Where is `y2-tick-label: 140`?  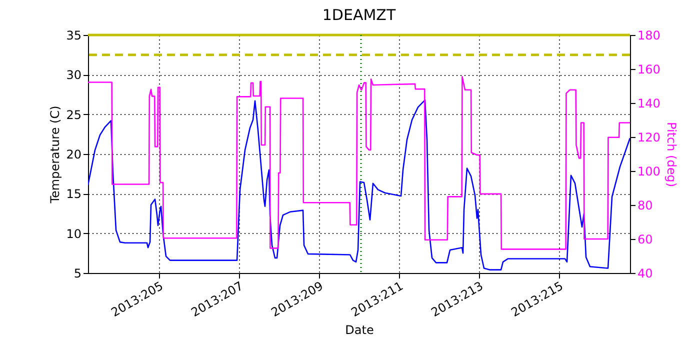 y2-tick-label: 140 is located at coordinates (649, 103).